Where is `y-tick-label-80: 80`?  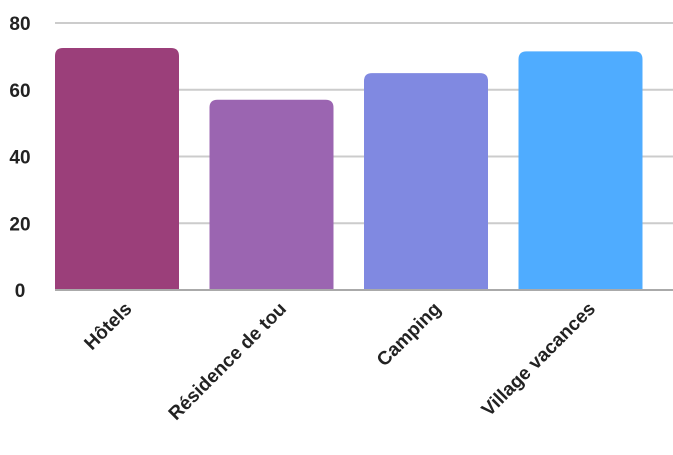 y-tick-label-80: 80 is located at coordinates (19, 24).